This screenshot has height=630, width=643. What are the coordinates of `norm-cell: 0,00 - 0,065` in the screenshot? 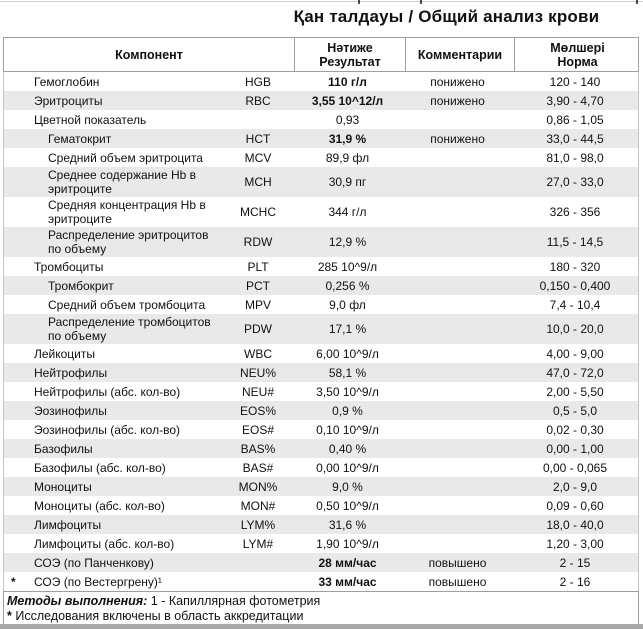 It's located at (575, 467).